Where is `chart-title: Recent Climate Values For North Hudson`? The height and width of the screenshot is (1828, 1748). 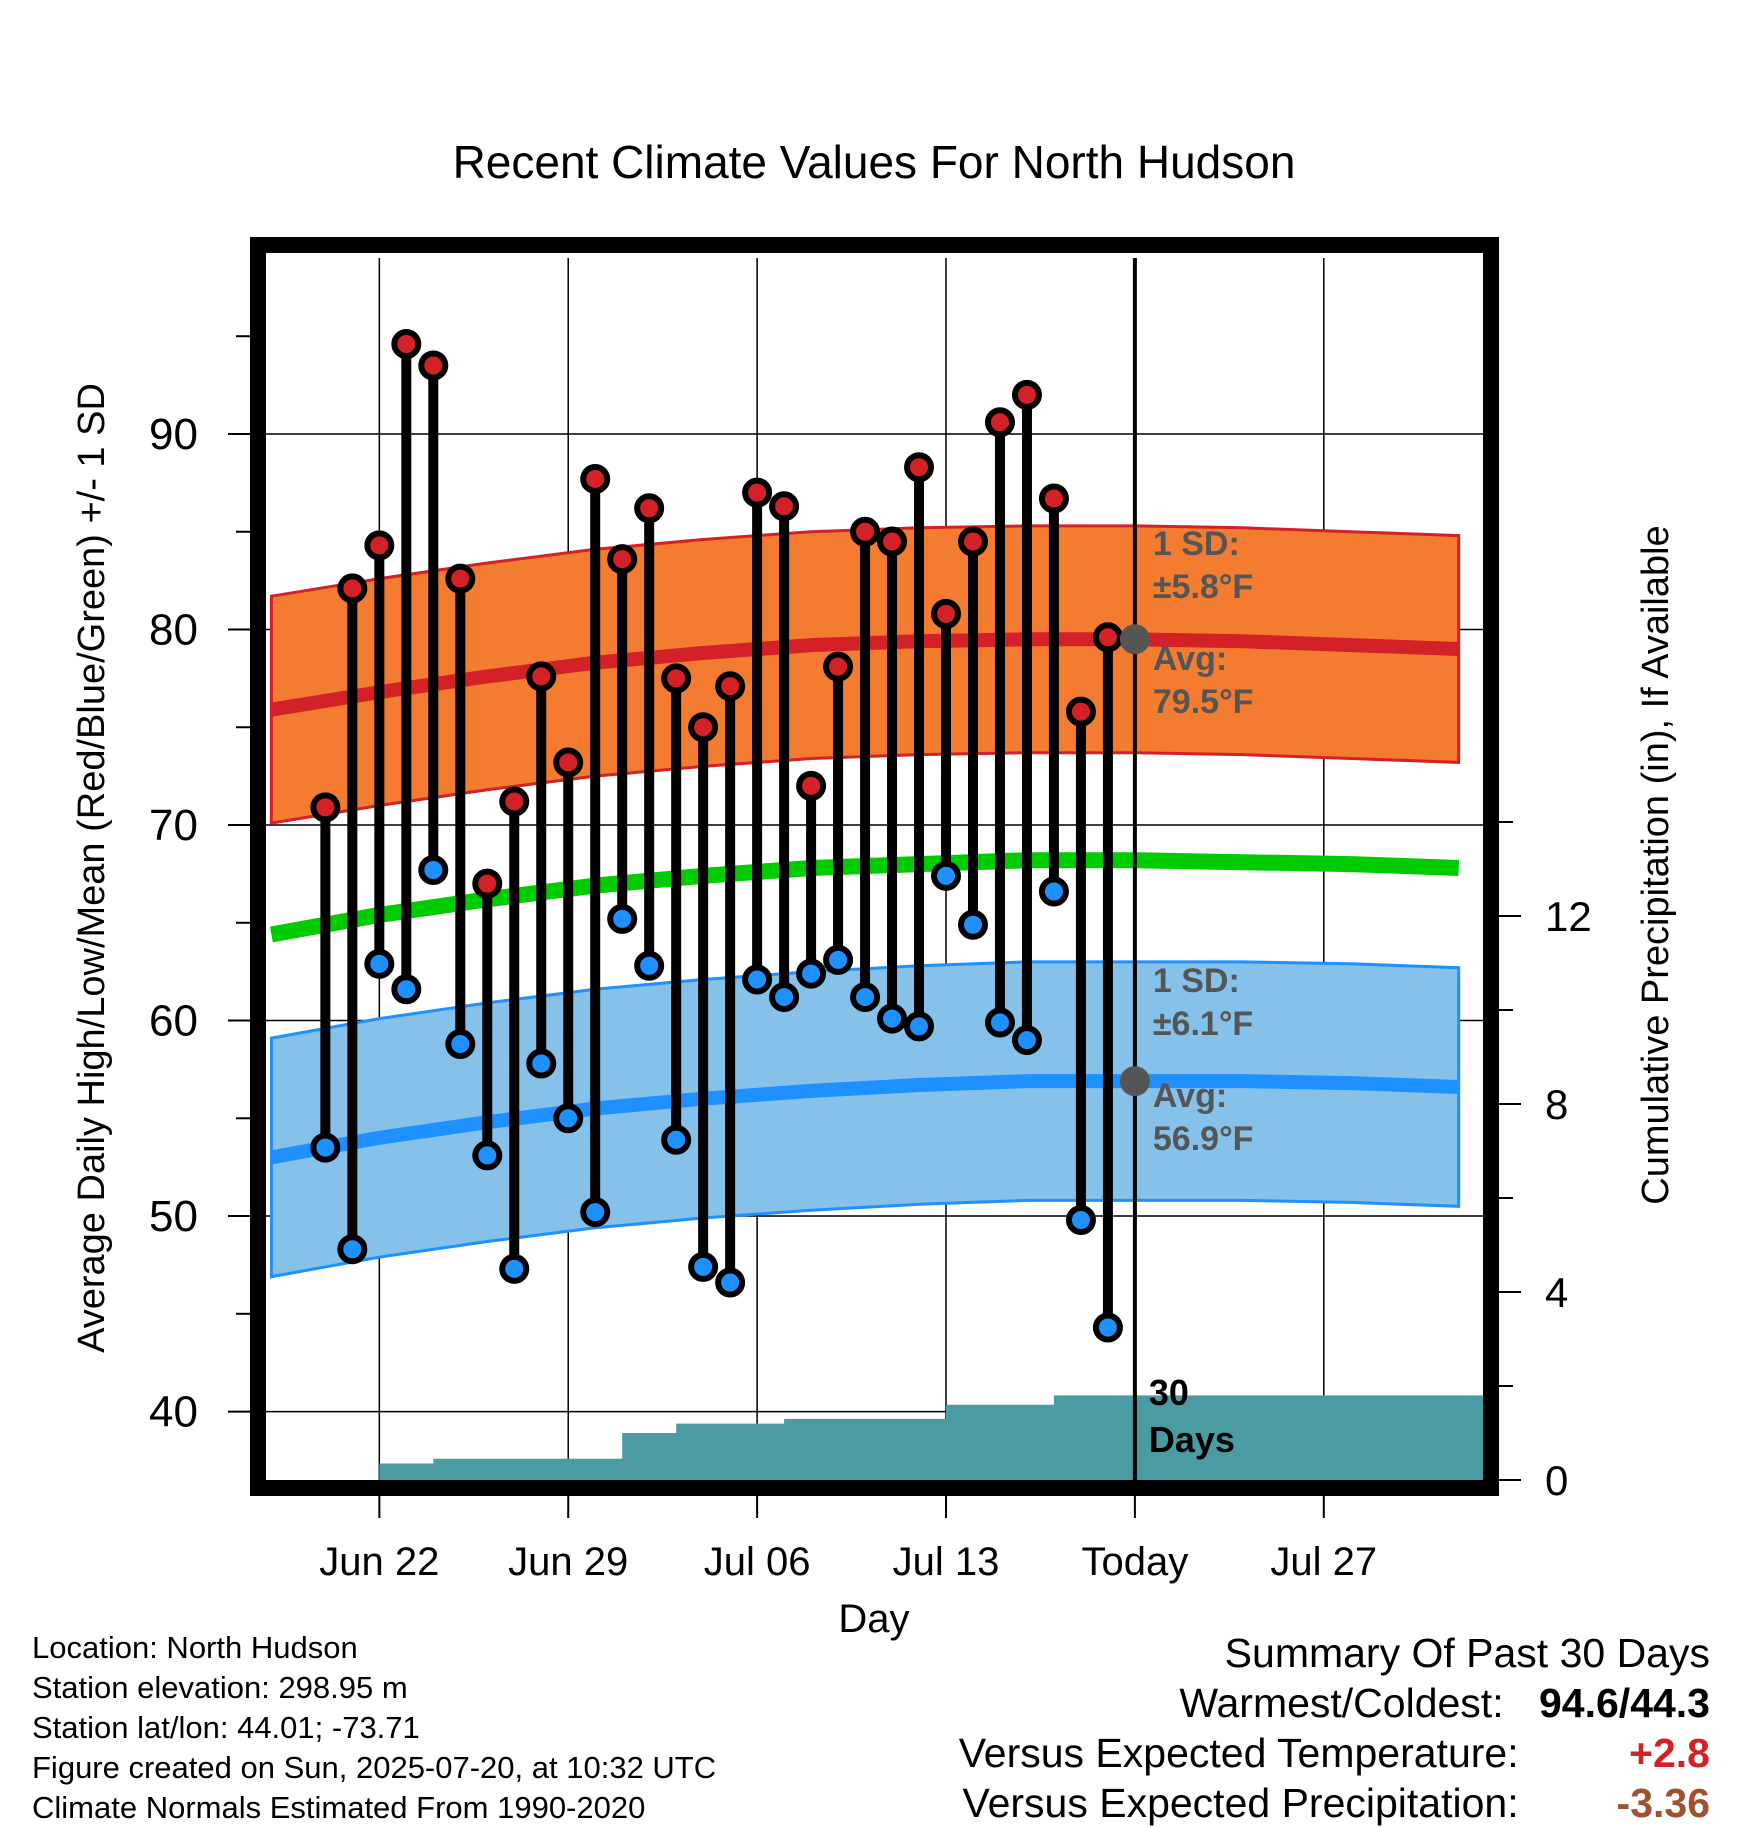 chart-title: Recent Climate Values For North Hudson is located at coordinates (874, 162).